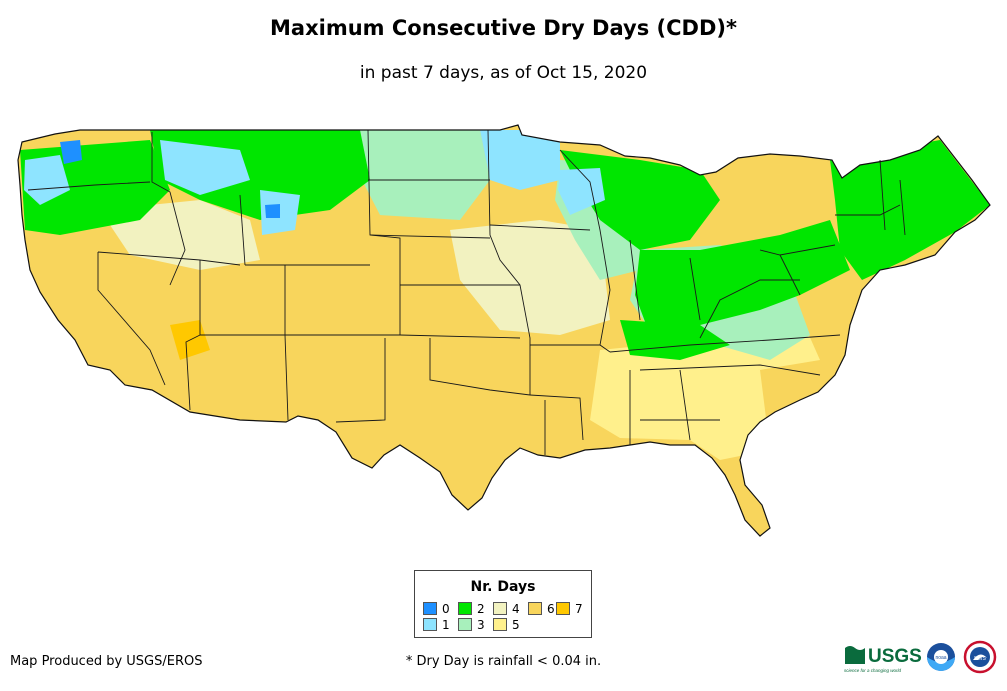 The image size is (1007, 691). Describe the element at coordinates (503, 661) in the screenshot. I see `dry-day-footnote: * Dry Day is rainfall < 0.04 in.` at that location.